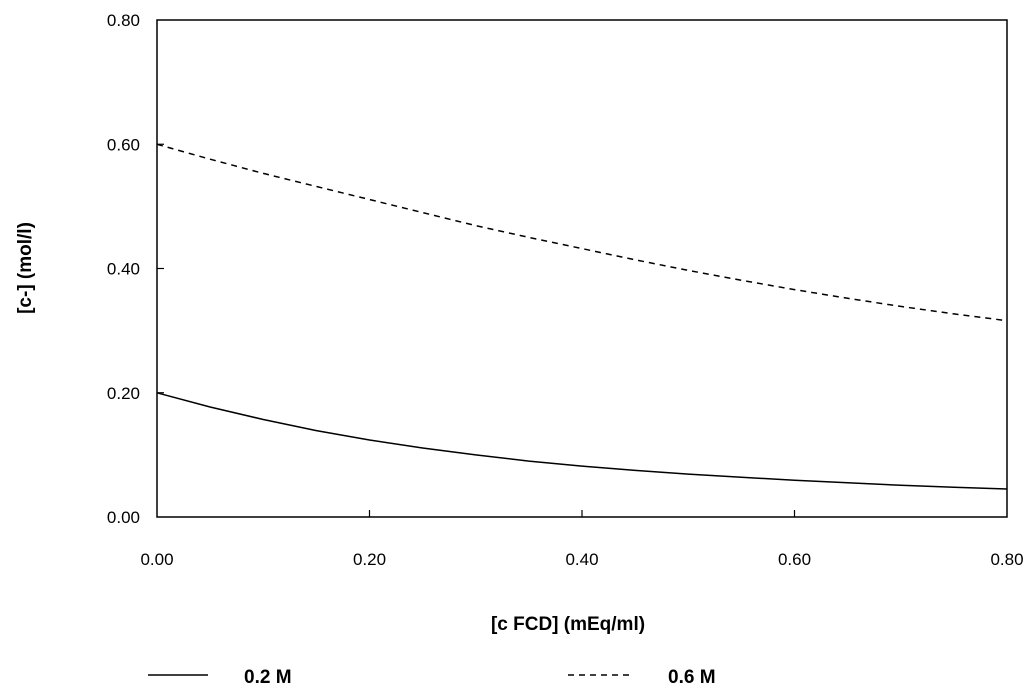  I want to click on legend: 0.2 M 0.6 M, so click(432, 677).